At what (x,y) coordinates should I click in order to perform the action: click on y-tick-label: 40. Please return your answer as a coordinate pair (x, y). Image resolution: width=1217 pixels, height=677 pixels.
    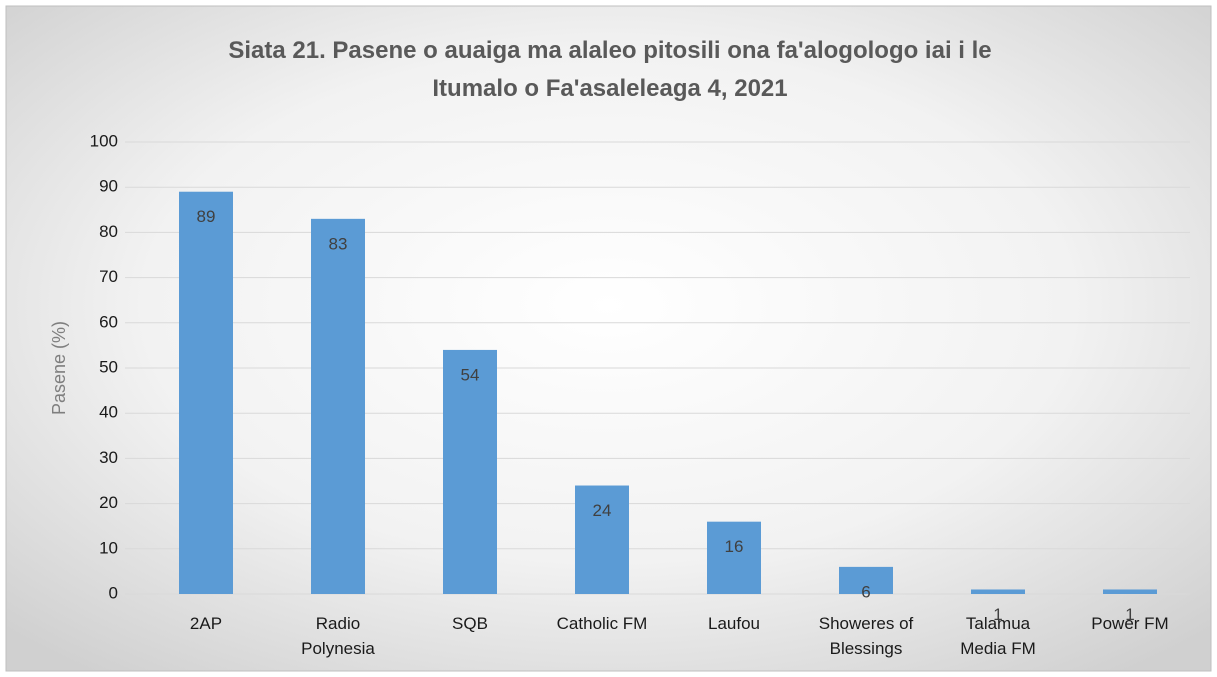
    Looking at the image, I should click on (108, 412).